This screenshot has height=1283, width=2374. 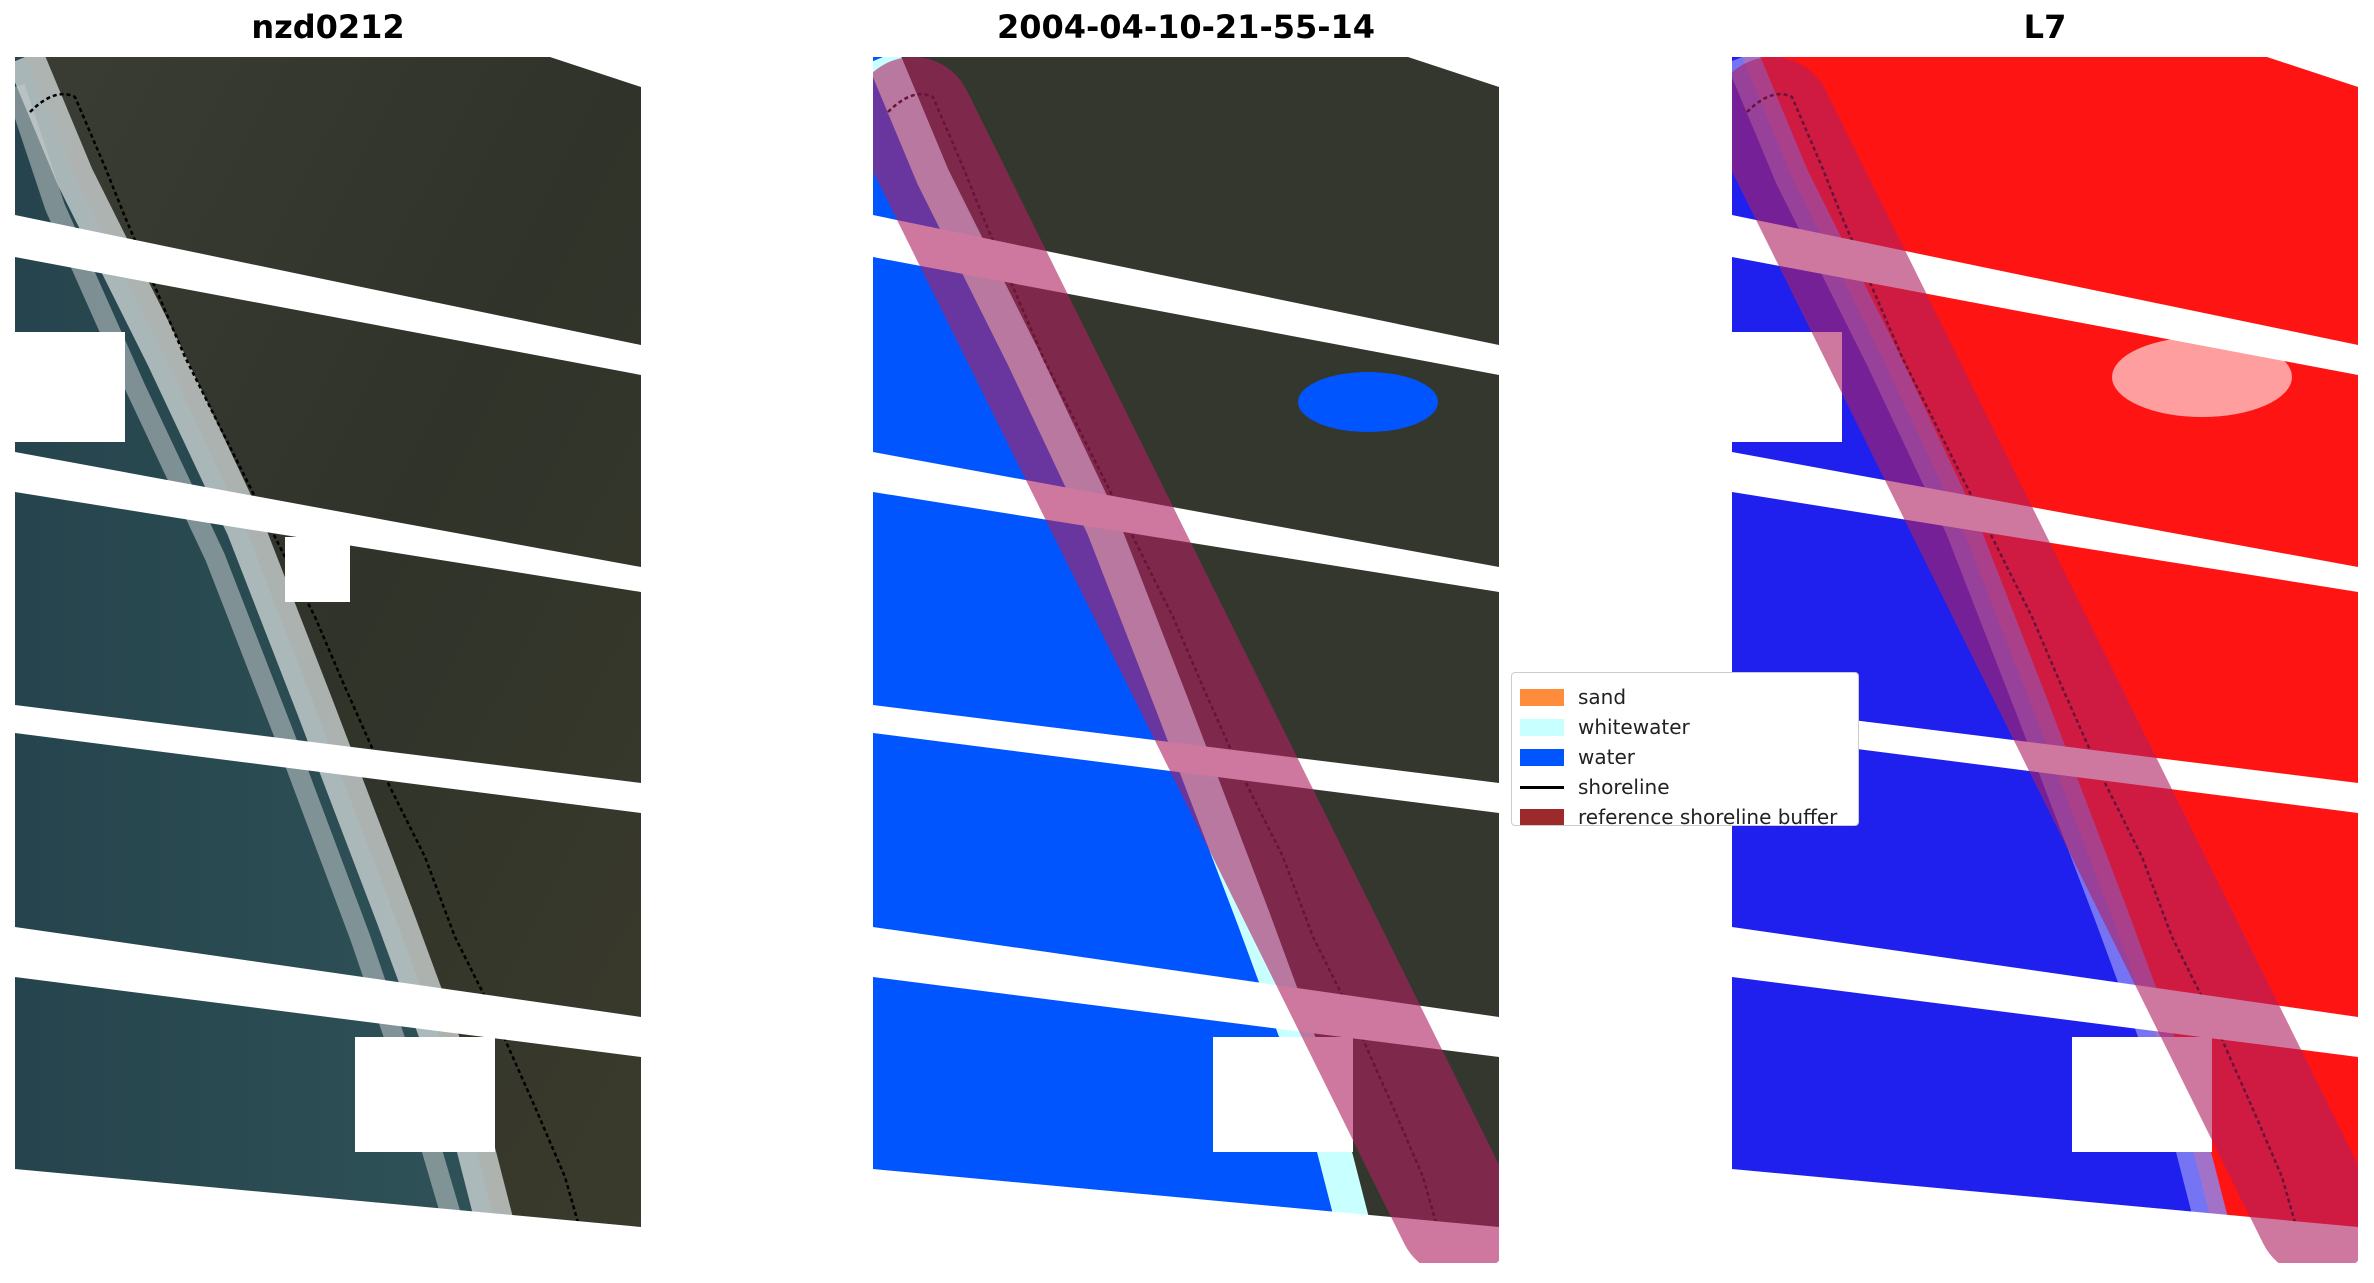 I want to click on legend-label: whitewater, so click(x=1634, y=727).